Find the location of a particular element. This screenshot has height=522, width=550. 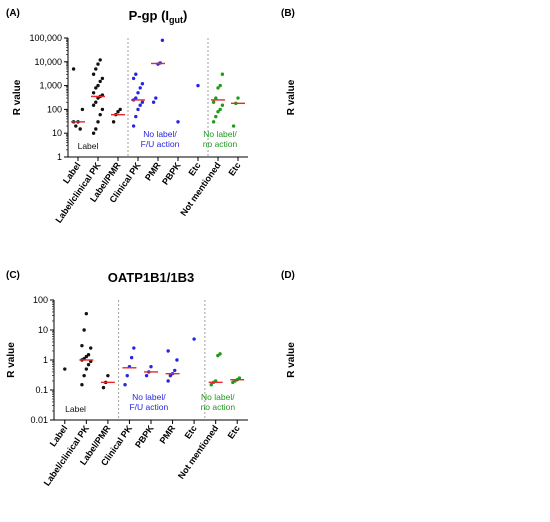

y-tick-label: 0.01 is located at coordinates (39, 420).